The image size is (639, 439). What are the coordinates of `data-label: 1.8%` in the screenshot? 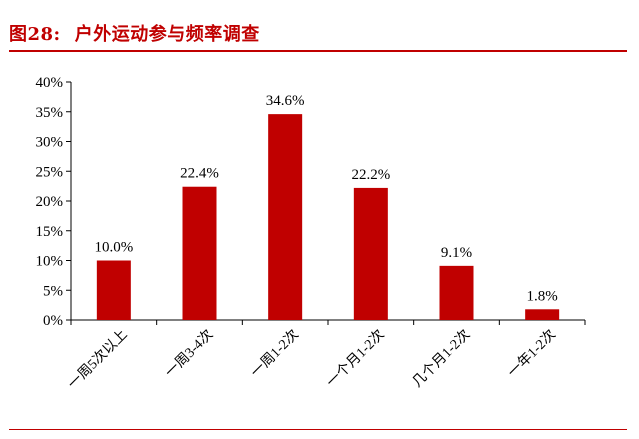 It's located at (542, 296).